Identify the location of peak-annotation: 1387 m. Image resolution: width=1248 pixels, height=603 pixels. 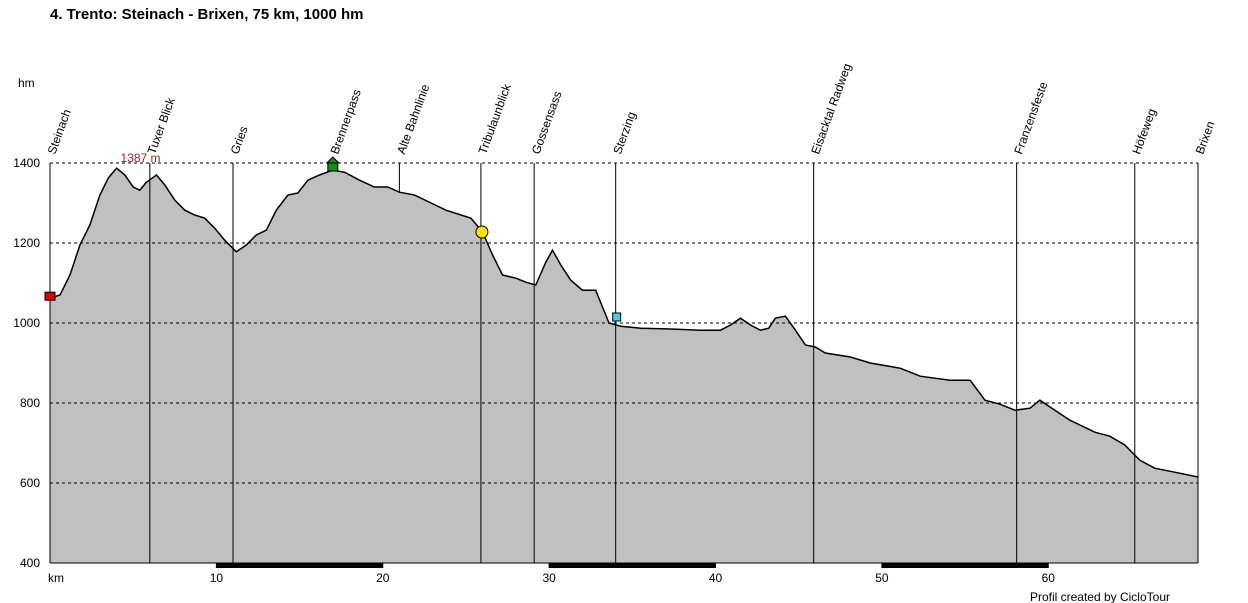
(141, 158).